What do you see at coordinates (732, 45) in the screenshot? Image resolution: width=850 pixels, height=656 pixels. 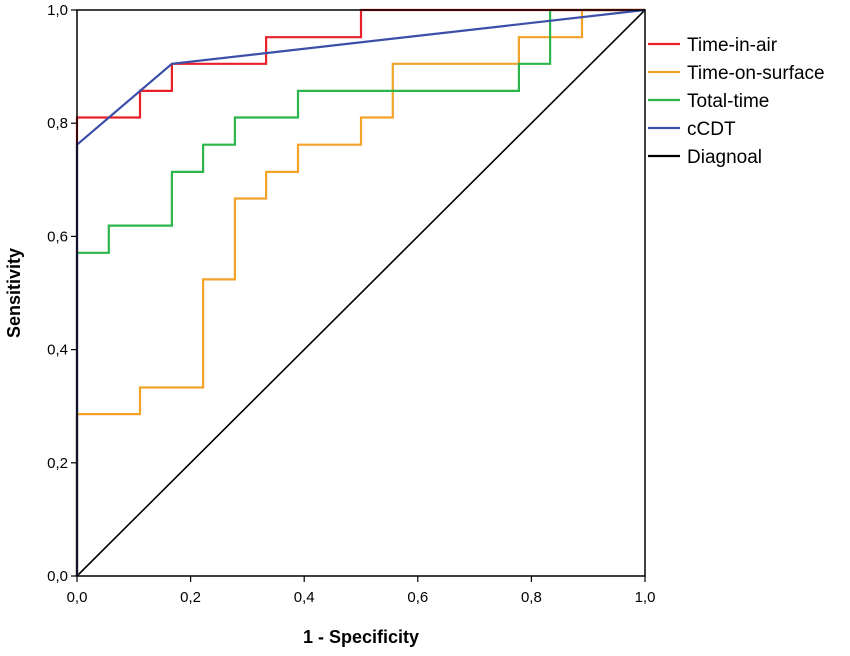 I see `legend-label-time-in-air: Time-in-air` at bounding box center [732, 45].